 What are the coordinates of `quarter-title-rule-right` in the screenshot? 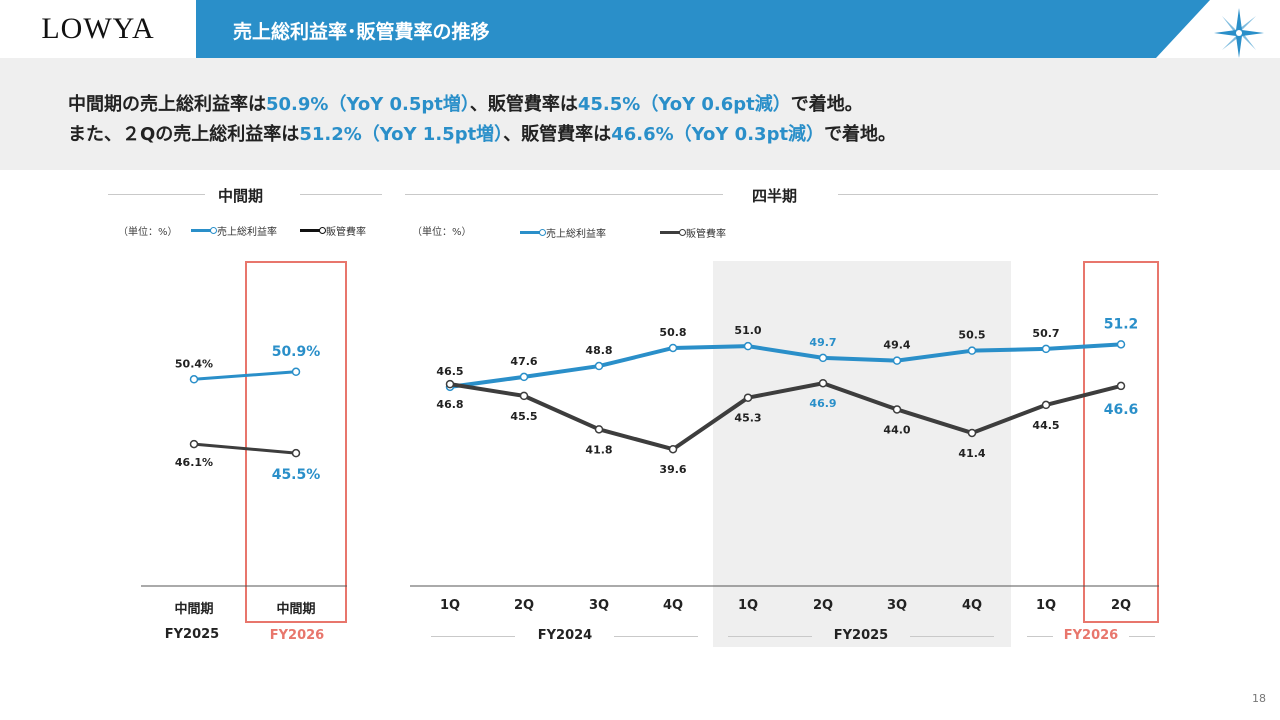 It's located at (998, 194).